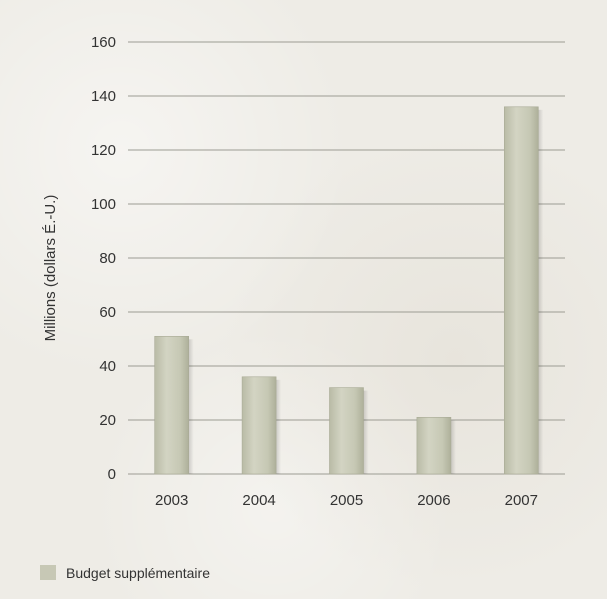 This screenshot has width=607, height=599. I want to click on y-tick-label: 100, so click(103, 204).